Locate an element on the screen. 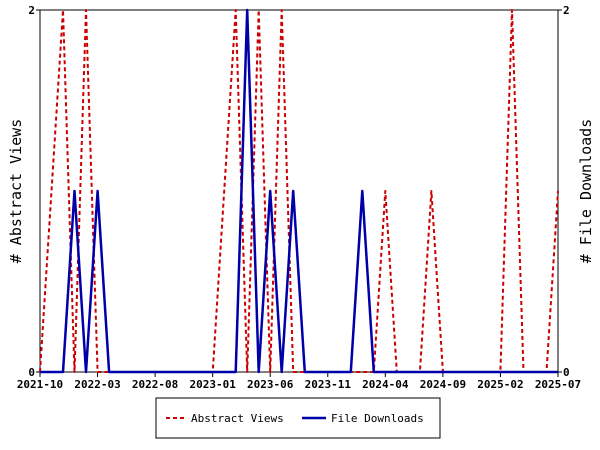  y-tick-label-left: 2 is located at coordinates (31, 10).